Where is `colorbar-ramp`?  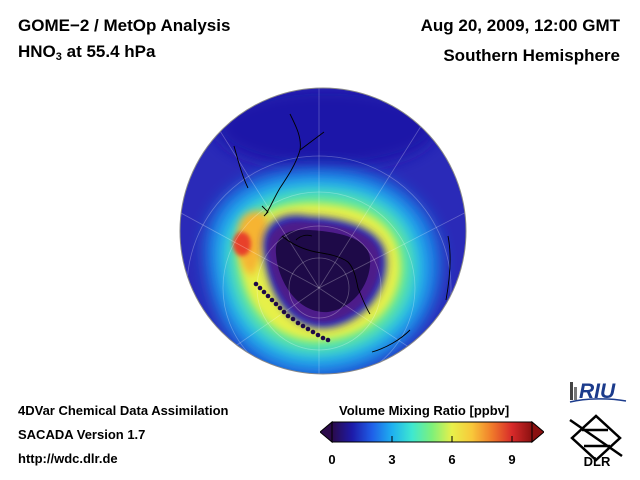
colorbar-ramp is located at coordinates (432, 432).